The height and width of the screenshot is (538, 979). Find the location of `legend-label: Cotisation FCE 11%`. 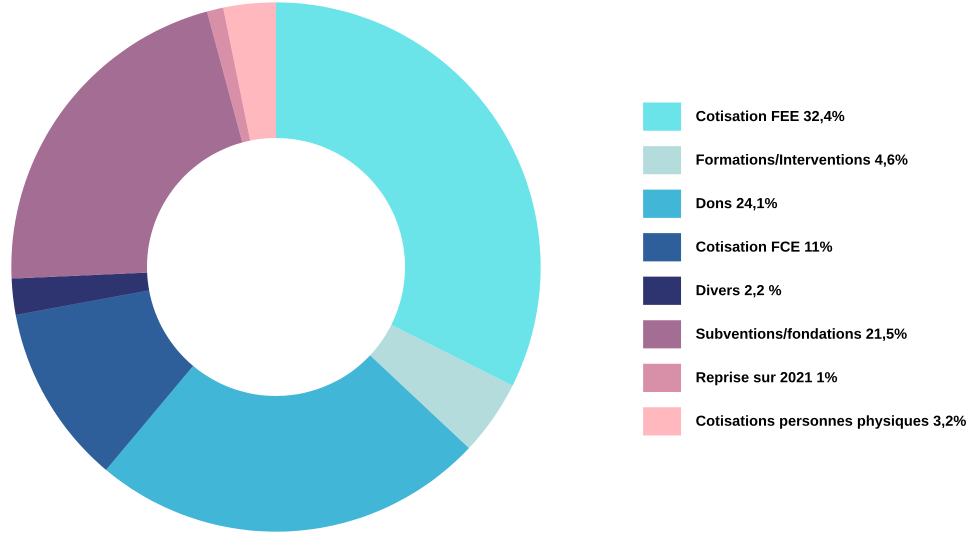

legend-label: Cotisation FCE 11% is located at coordinates (764, 246).